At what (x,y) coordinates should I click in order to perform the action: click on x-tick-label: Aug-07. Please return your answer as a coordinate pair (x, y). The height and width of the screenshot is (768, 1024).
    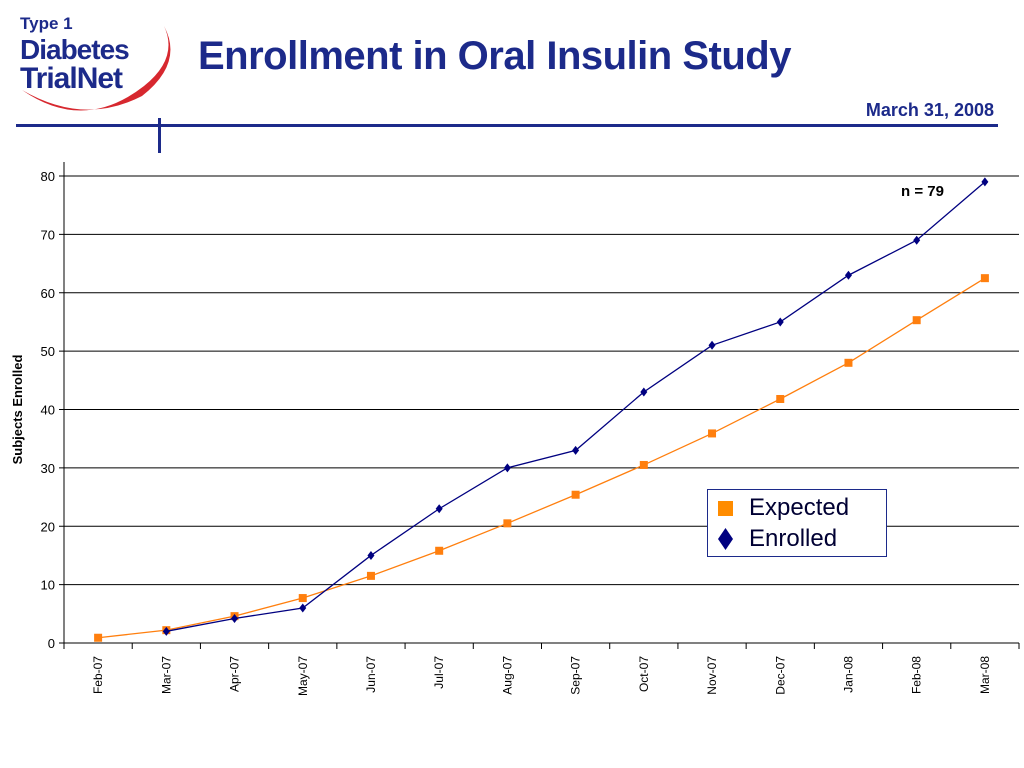
    Looking at the image, I should click on (507, 675).